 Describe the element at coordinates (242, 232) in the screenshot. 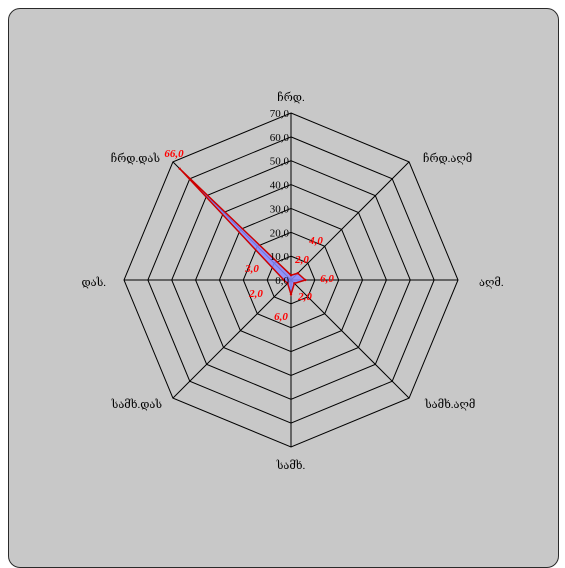

I see `radar-series` at that location.